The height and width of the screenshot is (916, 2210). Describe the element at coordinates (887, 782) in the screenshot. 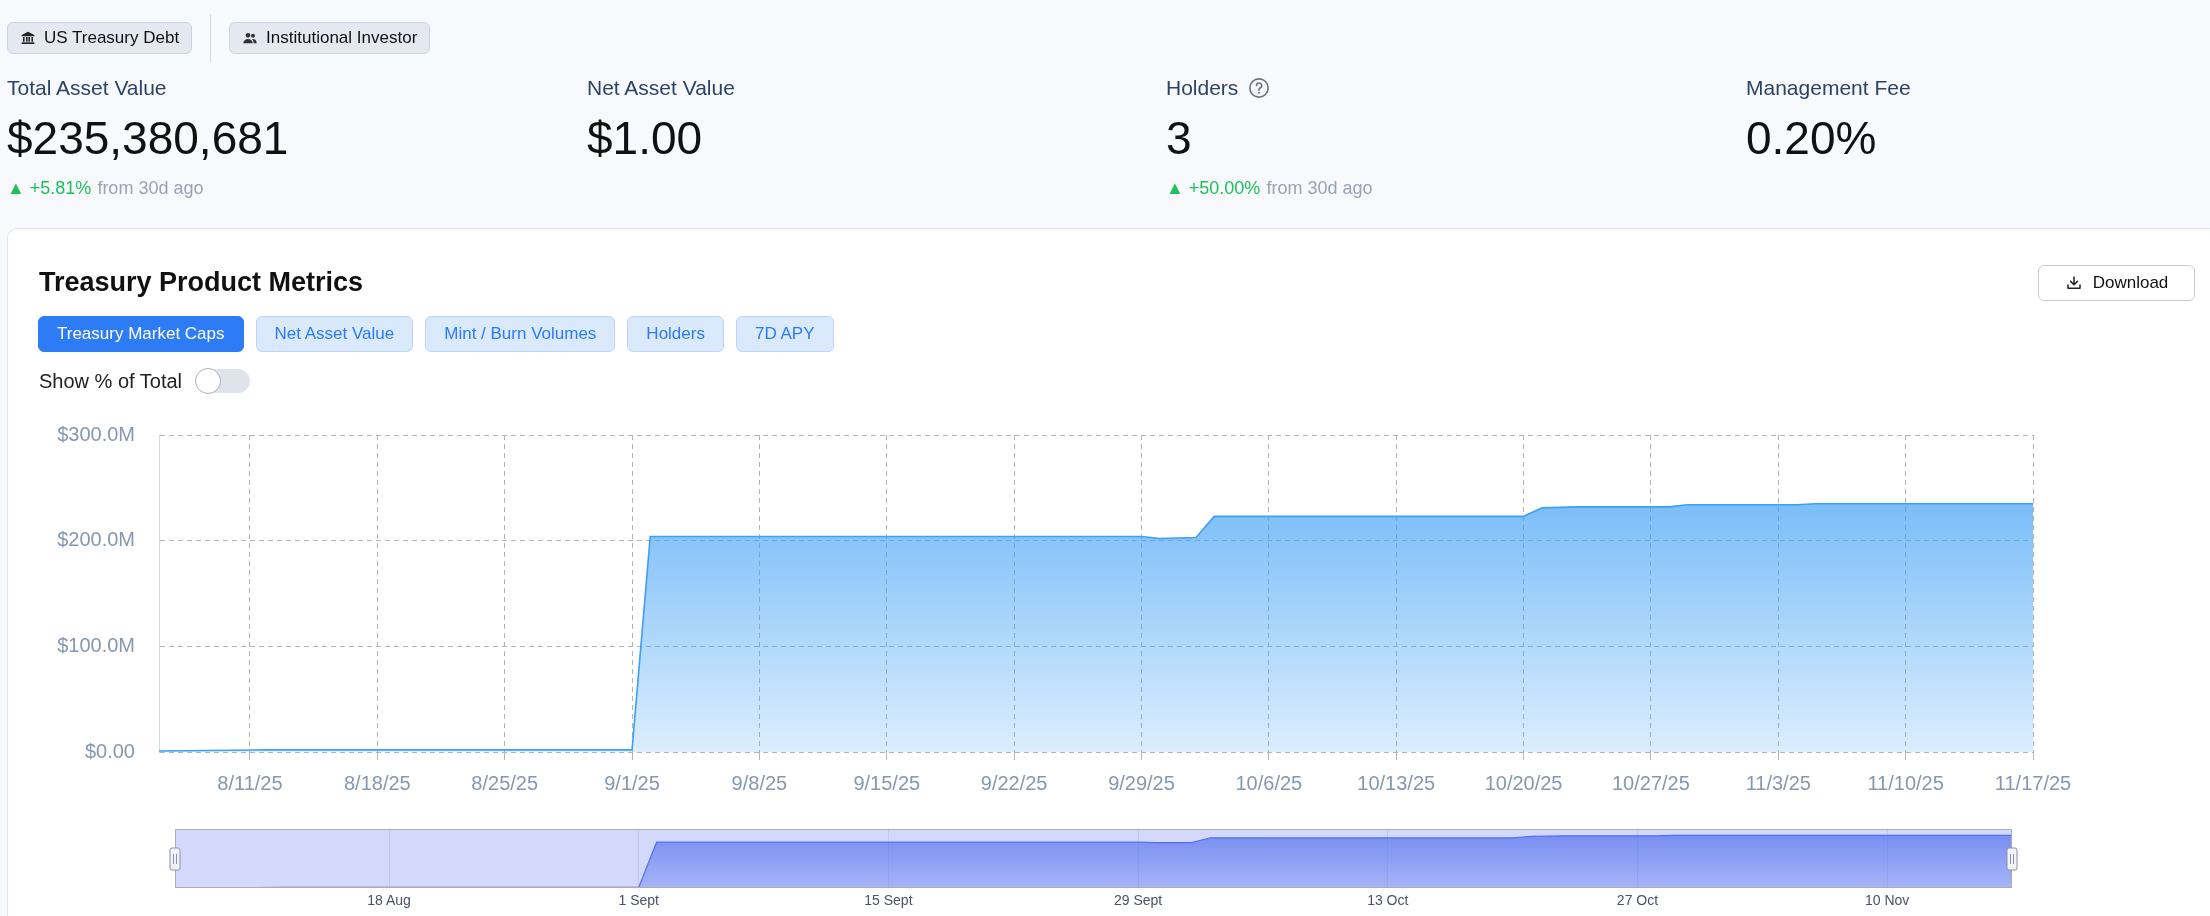

I see `x-tick-label: 9/15/25` at that location.